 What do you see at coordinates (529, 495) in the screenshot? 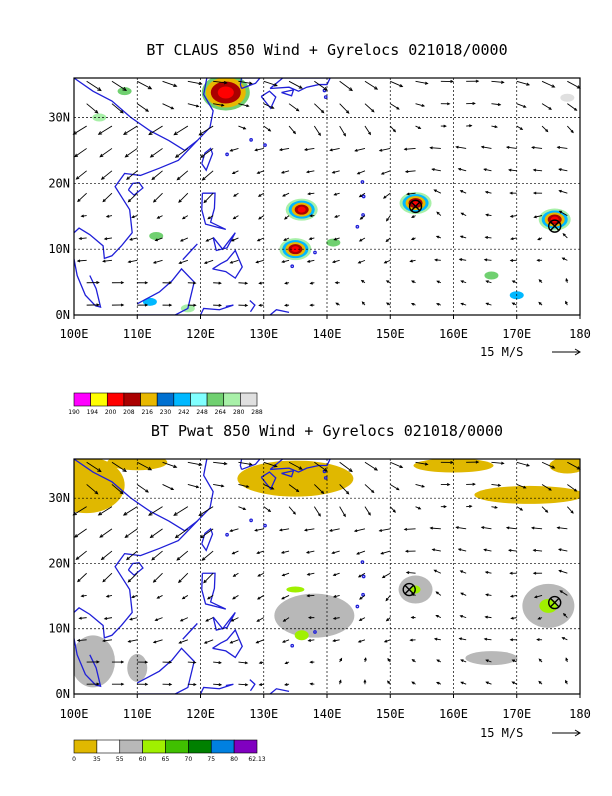
I see `moisture-contour` at bounding box center [529, 495].